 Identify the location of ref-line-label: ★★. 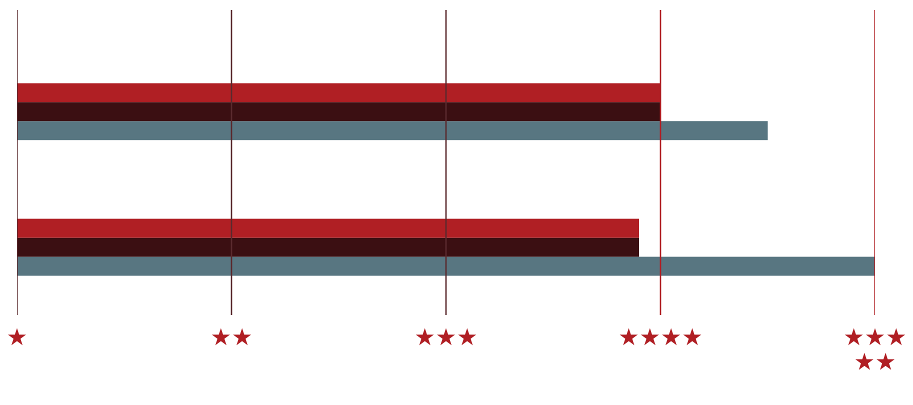
(232, 337).